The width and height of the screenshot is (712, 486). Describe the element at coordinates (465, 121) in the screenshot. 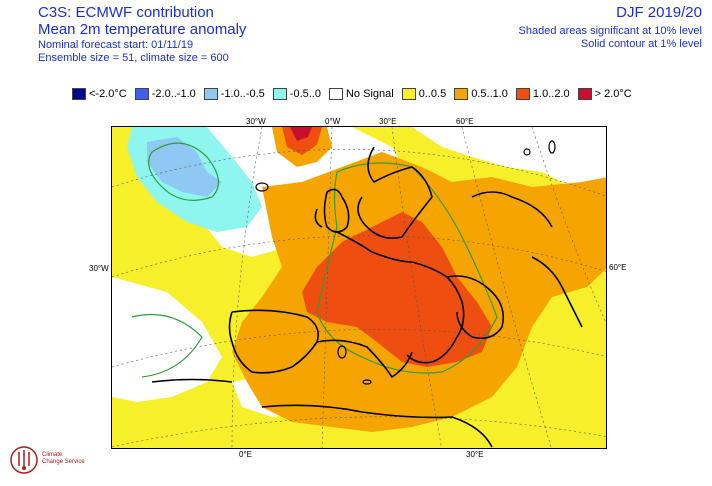

I see `coord-top-60e: 60°E` at that location.